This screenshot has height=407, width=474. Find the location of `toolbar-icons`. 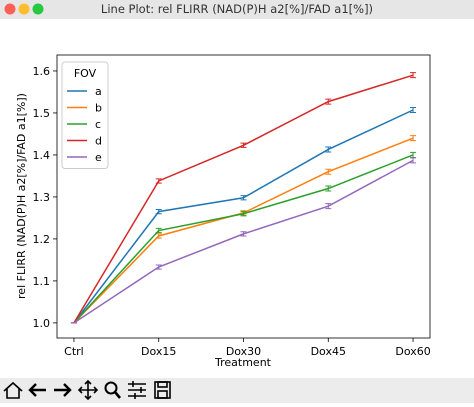

toolbar-icons is located at coordinates (87, 390).